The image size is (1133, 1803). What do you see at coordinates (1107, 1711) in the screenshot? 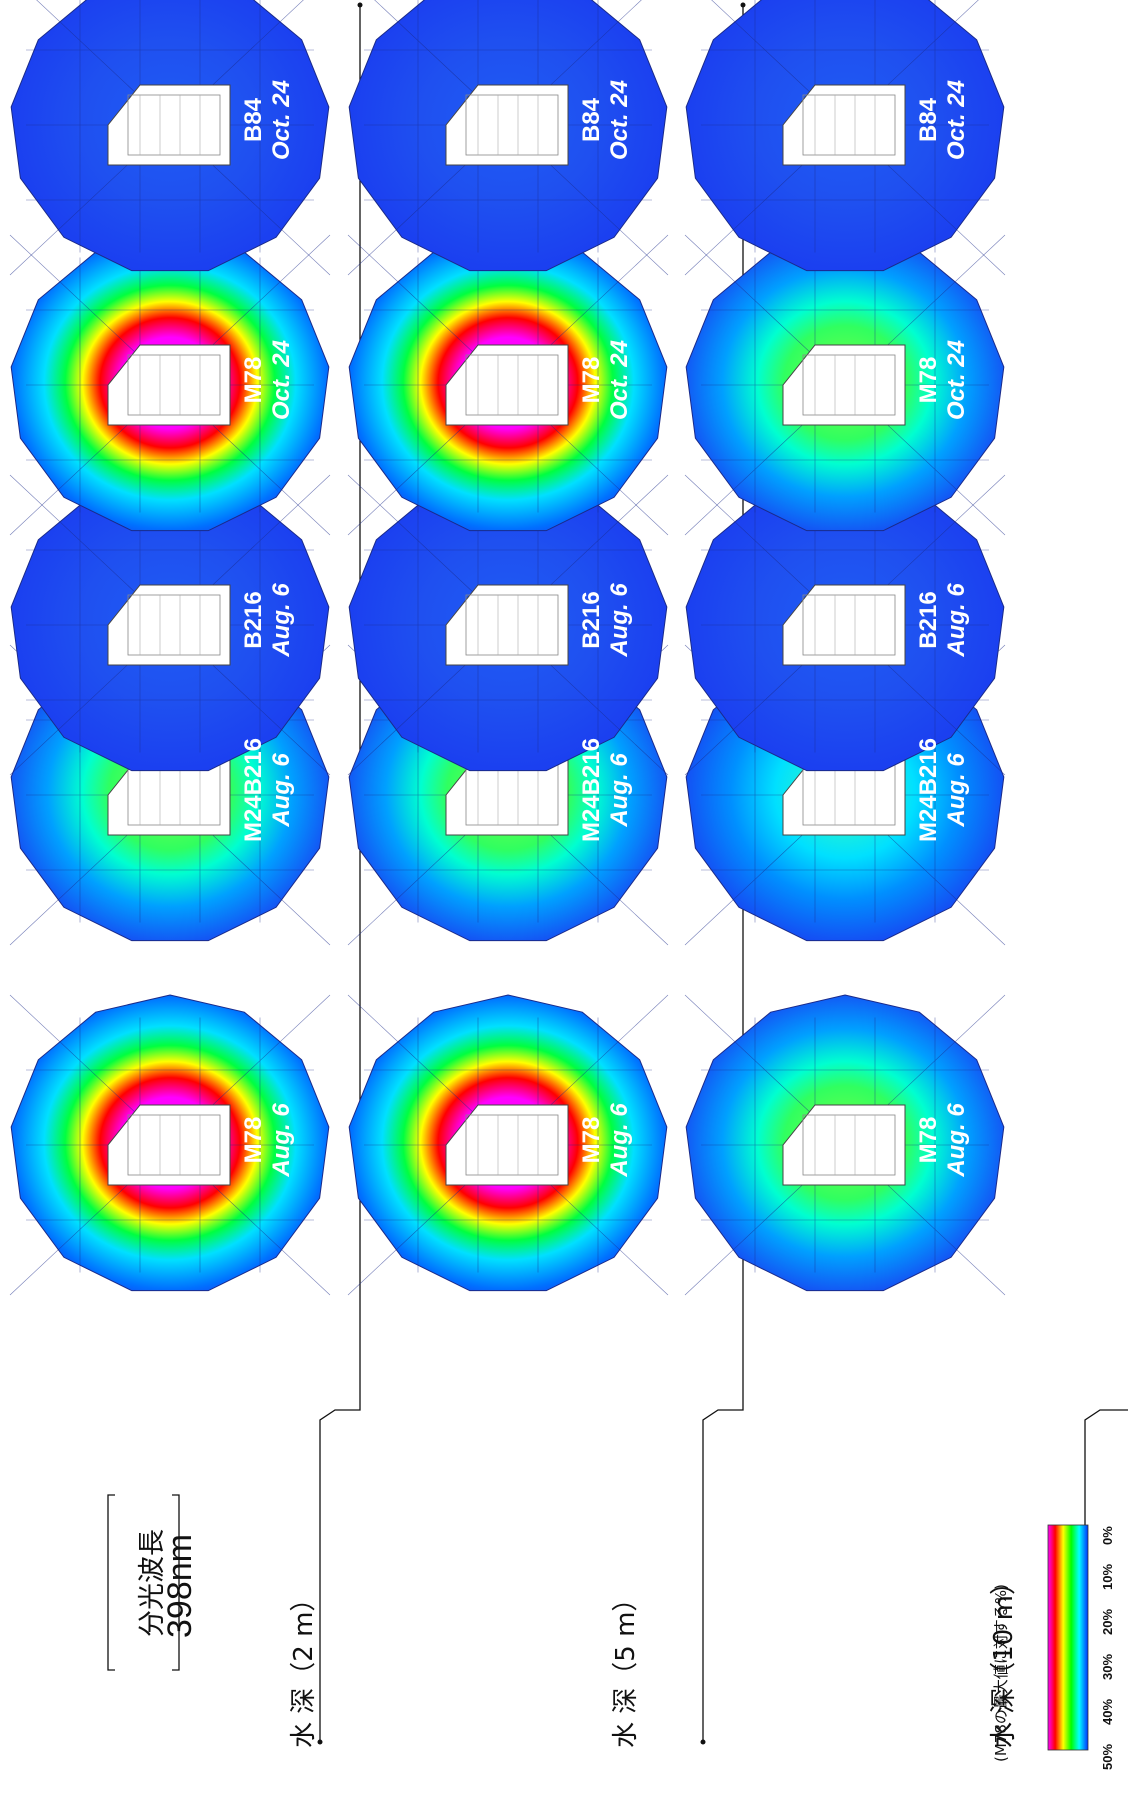
I see `colorbar-tick-label: 40%` at bounding box center [1107, 1711].